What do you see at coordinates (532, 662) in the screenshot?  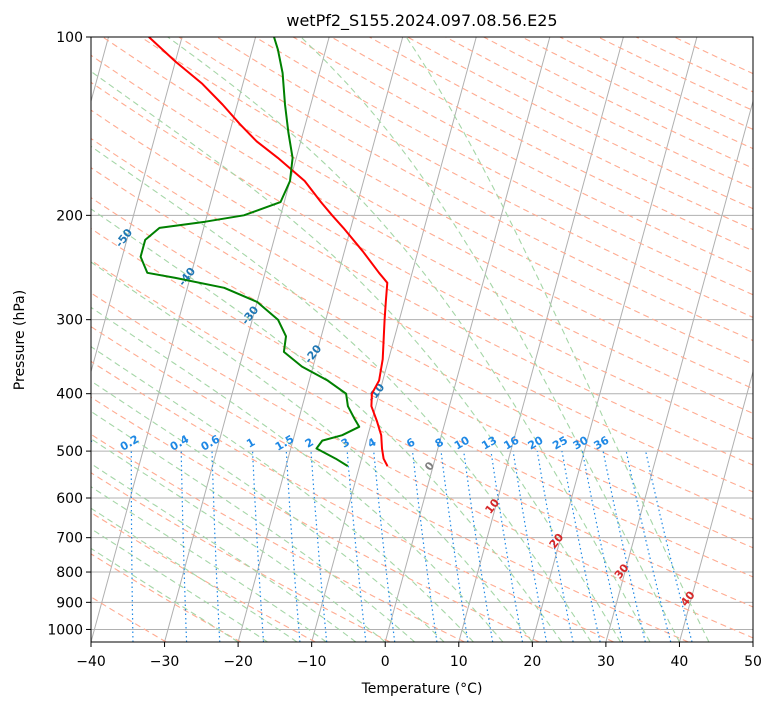 I see `x-tick-label: 20` at bounding box center [532, 662].